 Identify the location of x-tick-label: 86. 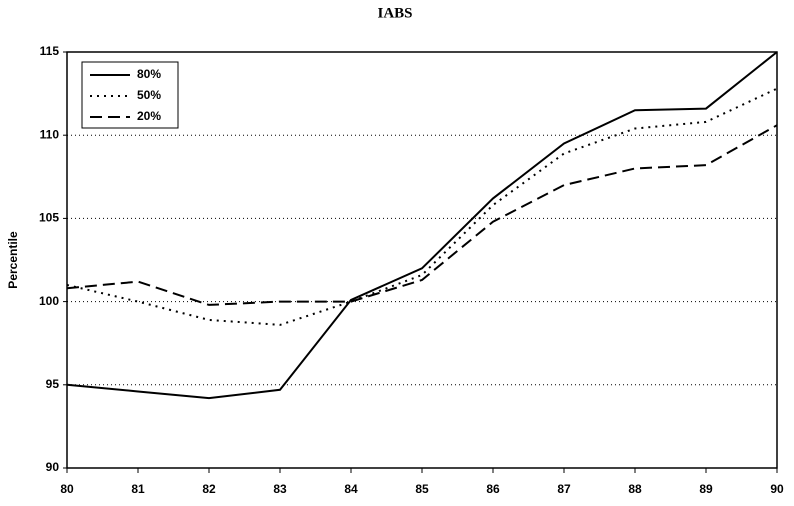
(493, 489).